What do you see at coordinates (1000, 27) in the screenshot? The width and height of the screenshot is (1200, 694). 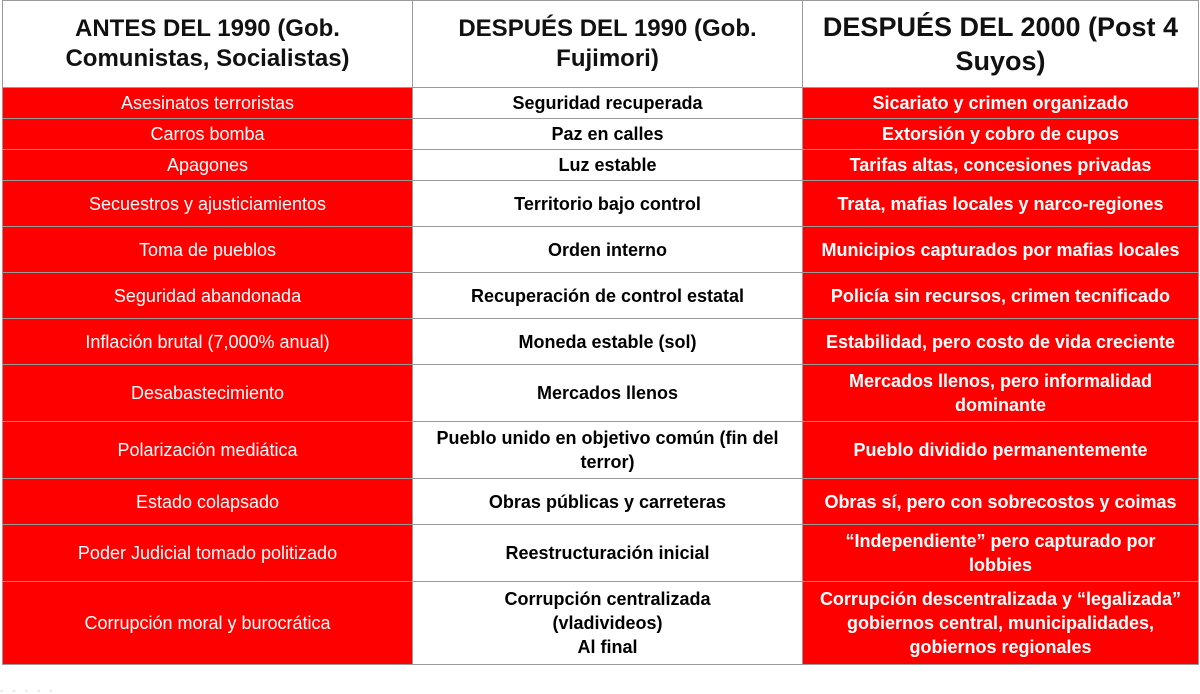 I see `header-after2000-line-1: DESPUÉS DEL 2000 (Post 4` at bounding box center [1000, 27].